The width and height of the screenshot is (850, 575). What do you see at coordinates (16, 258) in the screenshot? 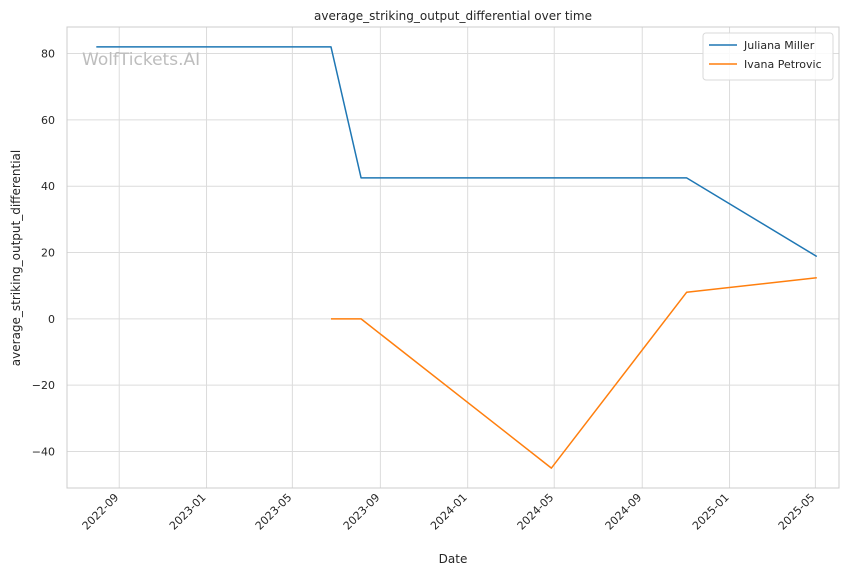
I see `y-axis-title: average_striking_output_differential` at bounding box center [16, 258].